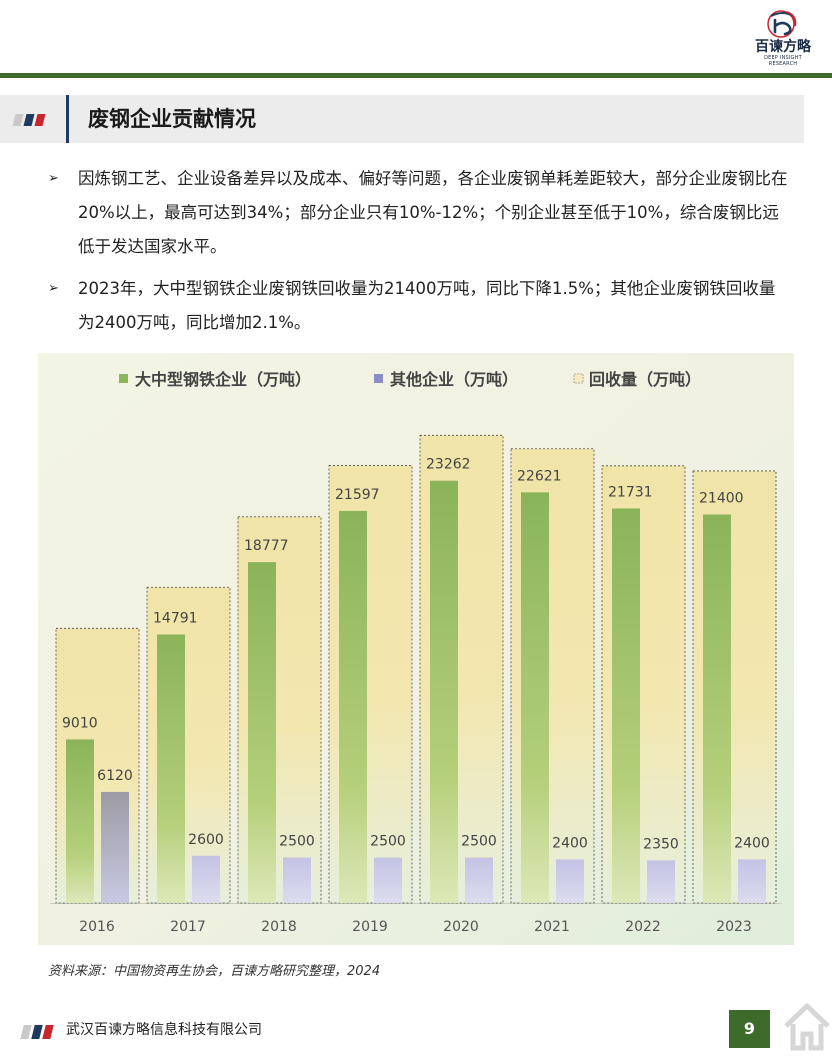  I want to click on large-enterprise-value-label: 21400, so click(721, 499).